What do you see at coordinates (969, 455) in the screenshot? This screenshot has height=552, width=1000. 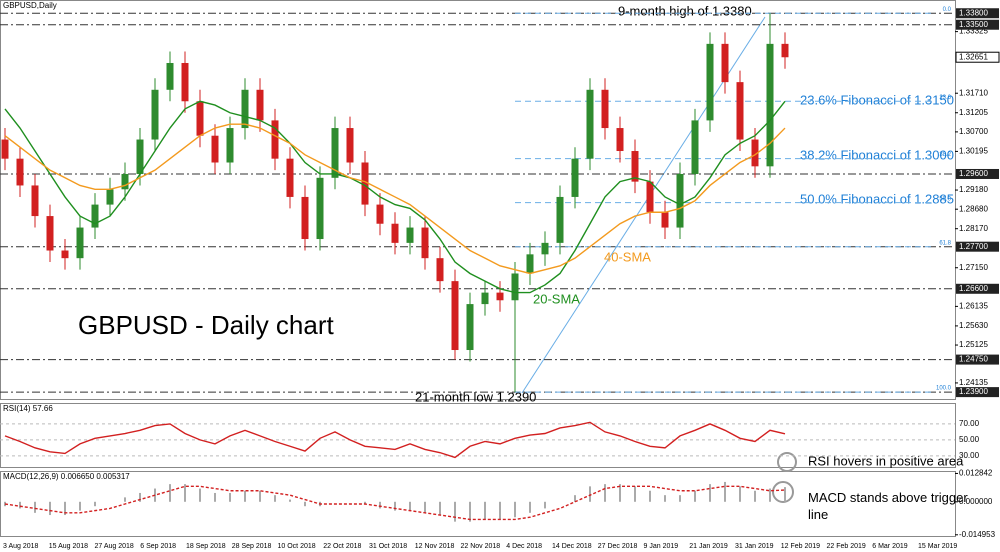 I see `y-tick-label: 30.00` at bounding box center [969, 455].